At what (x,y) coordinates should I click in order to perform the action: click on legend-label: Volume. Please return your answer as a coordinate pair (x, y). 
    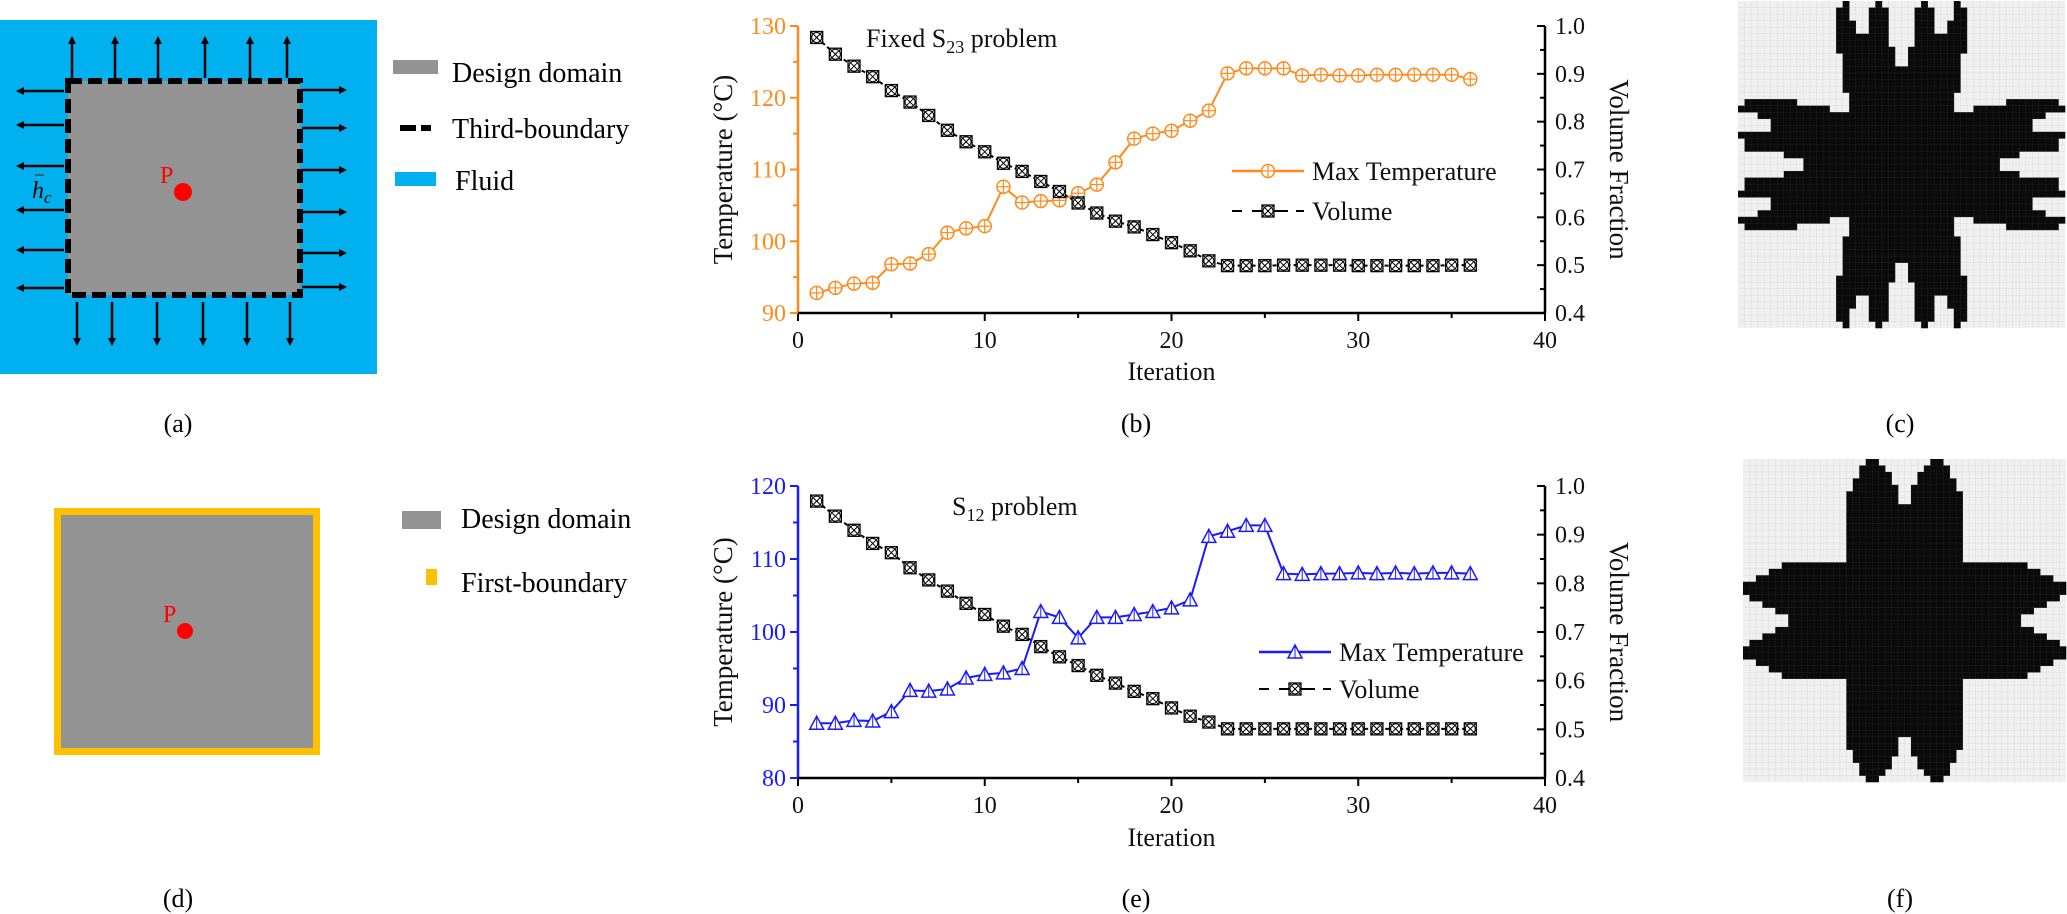
    Looking at the image, I should click on (1379, 689).